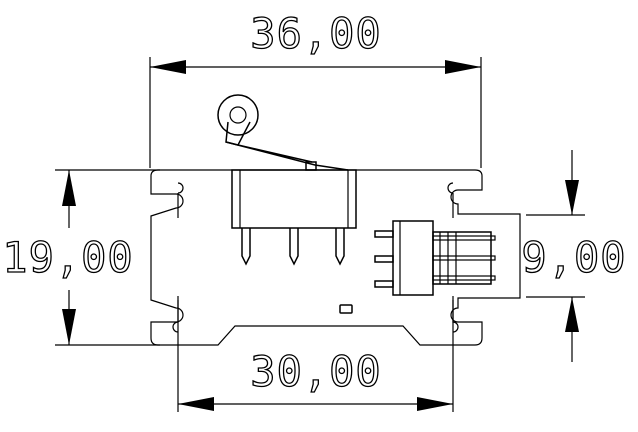  I want to click on dimension-label-30: 30,00, so click(315, 371).